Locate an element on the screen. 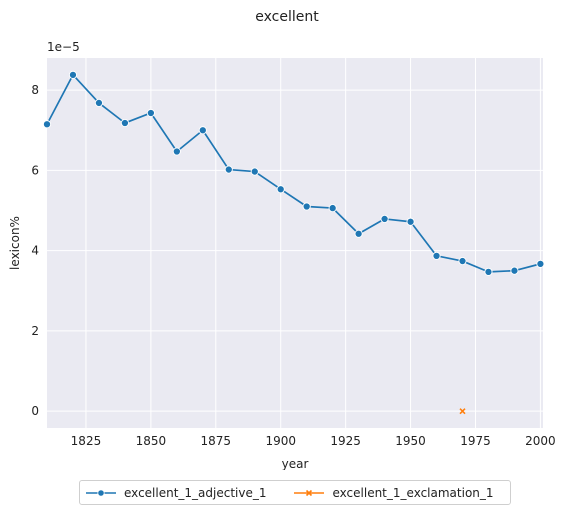 This screenshot has height=515, width=563. x-tick-label: 1825 is located at coordinates (86, 441).